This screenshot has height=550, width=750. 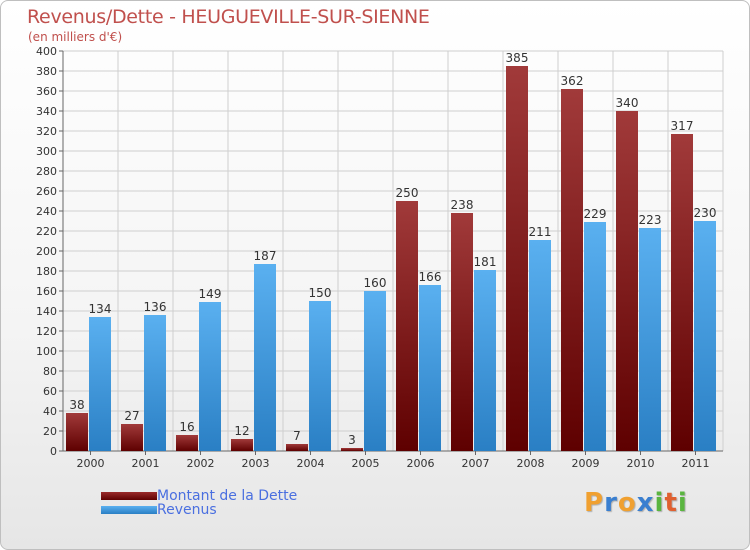 What do you see at coordinates (187, 443) in the screenshot?
I see `bar-debt-2002` at bounding box center [187, 443].